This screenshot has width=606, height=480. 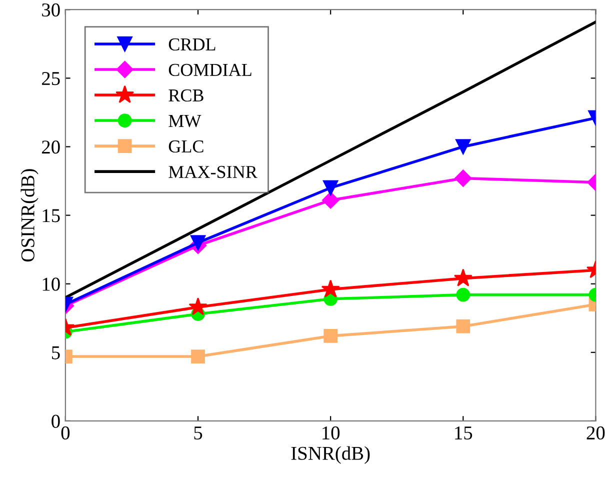 I want to click on x-tick-label: 15, so click(x=463, y=433).